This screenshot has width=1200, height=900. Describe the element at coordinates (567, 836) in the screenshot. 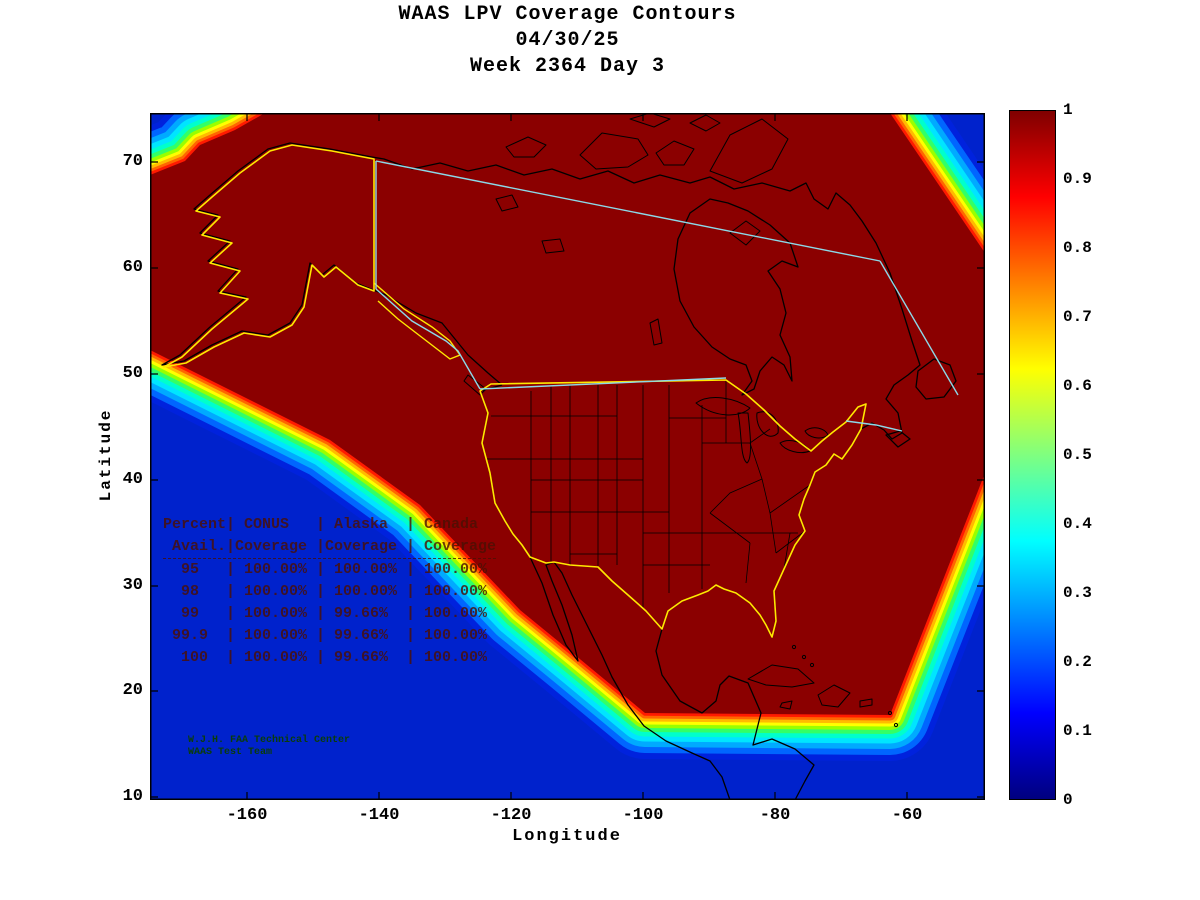

I see `x-axis-label: Longitude` at that location.